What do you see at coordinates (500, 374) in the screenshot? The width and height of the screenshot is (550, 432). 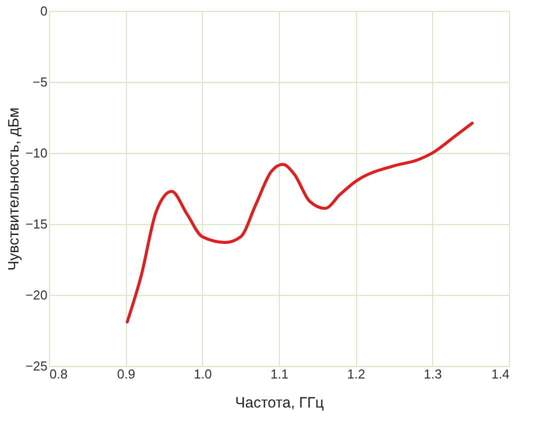 I see `x-tick-label: 1.4` at bounding box center [500, 374].